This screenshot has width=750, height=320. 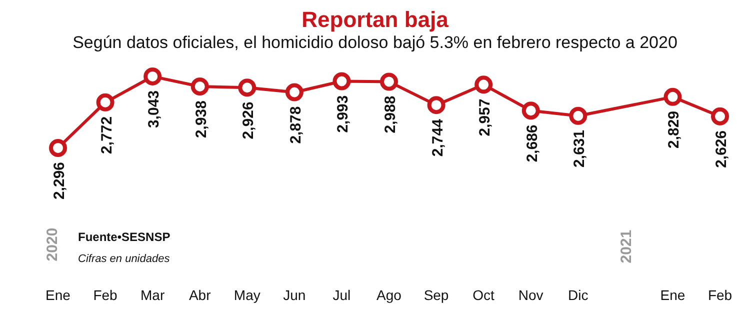 I want to click on data-label: 2,296, so click(x=59, y=181).